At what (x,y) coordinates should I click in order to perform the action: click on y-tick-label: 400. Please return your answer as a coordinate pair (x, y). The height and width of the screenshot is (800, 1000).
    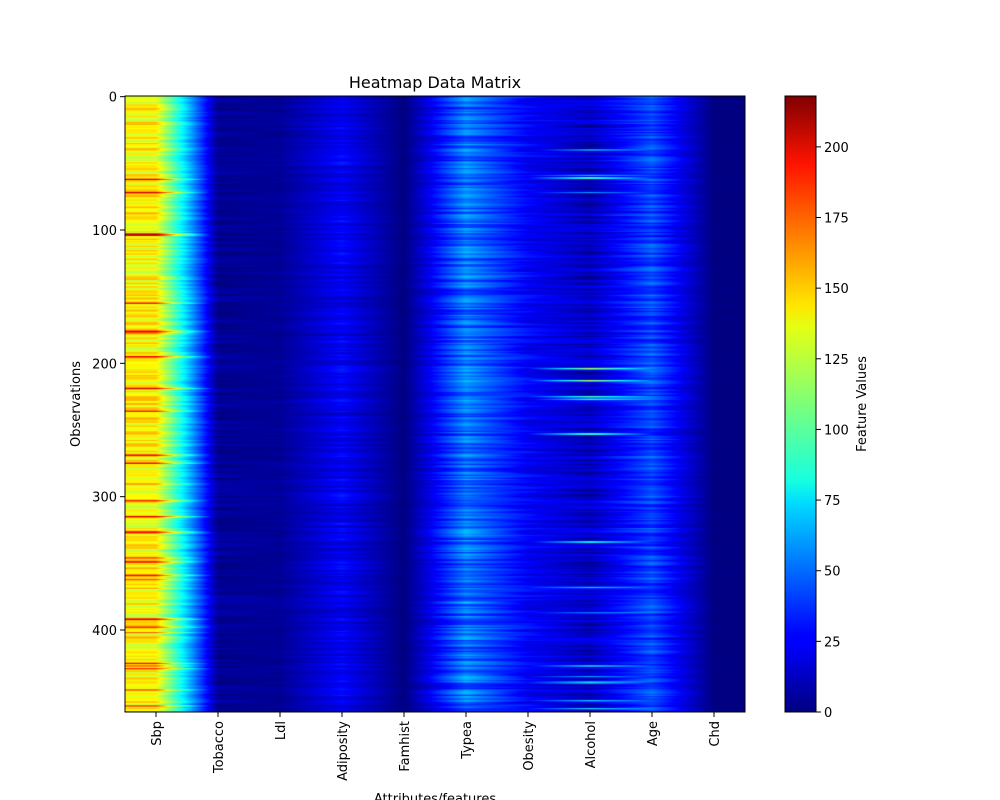
    Looking at the image, I should click on (104, 631).